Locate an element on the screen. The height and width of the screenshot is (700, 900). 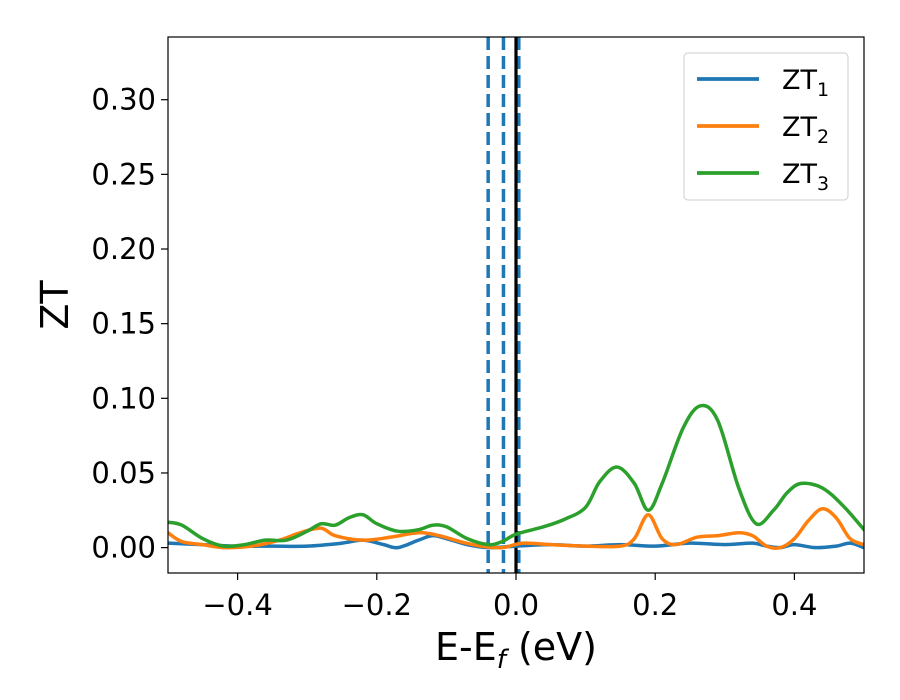
y-axis-ticks: 0.00 0.05 0.10 0.15 0.20 0.25 0.30 is located at coordinates (129, 324).